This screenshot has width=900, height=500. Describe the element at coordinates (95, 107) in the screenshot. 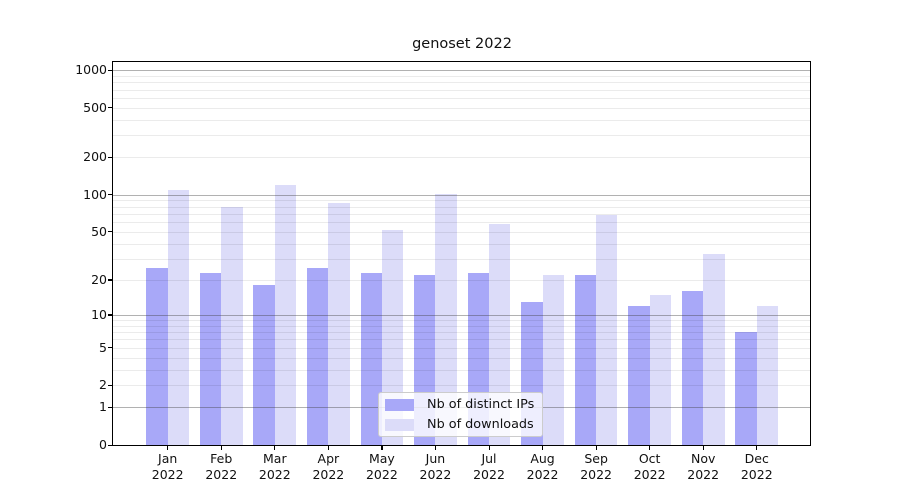

I see `y-tick-label: 500` at that location.